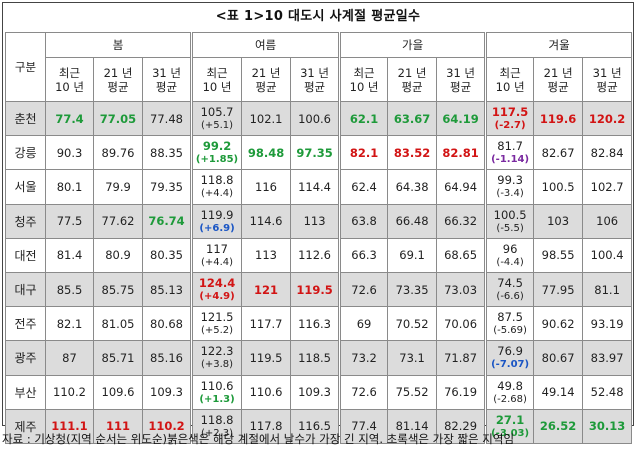 The height and width of the screenshot is (451, 638). What do you see at coordinates (412, 221) in the screenshot?
I see `cell-autumn-1: 66.48` at bounding box center [412, 221].